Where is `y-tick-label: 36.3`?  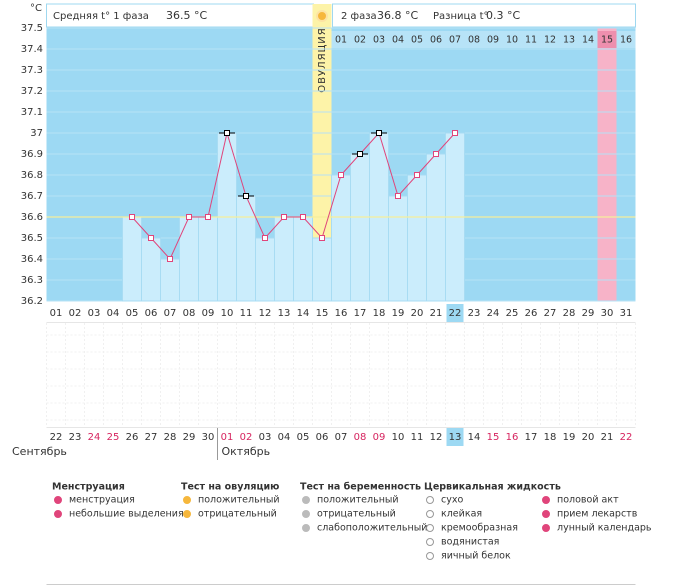
y-tick-label: 36.3 is located at coordinates (32, 280).